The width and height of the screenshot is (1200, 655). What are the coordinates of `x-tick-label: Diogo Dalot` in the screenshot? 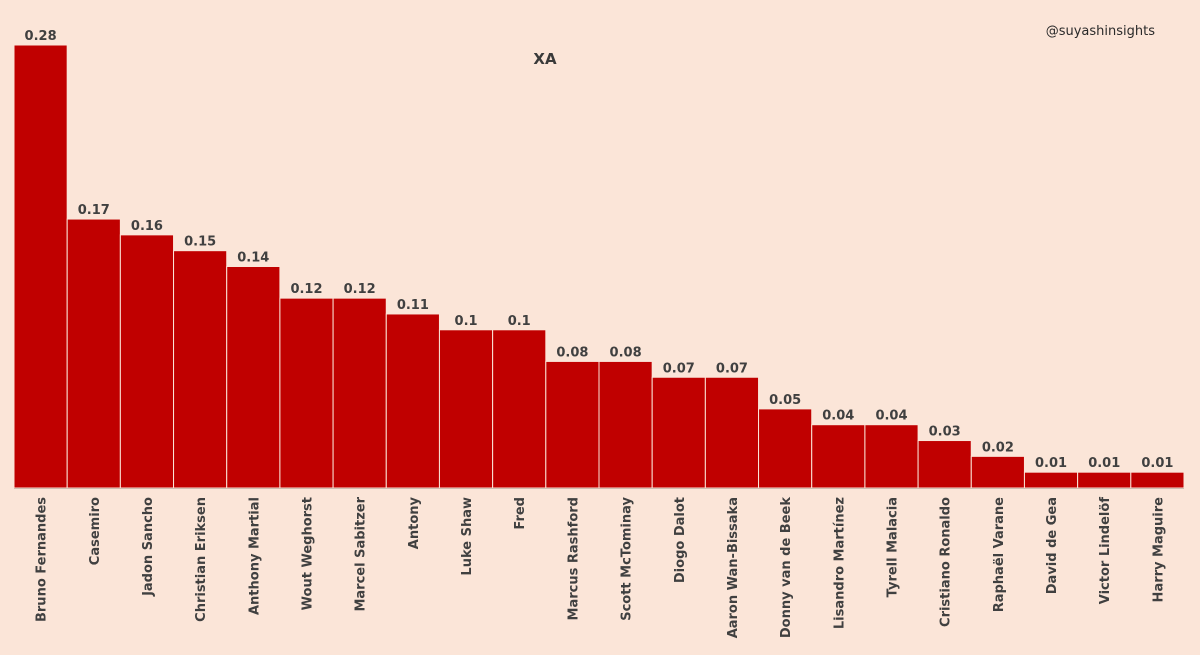 It's located at (680, 540).